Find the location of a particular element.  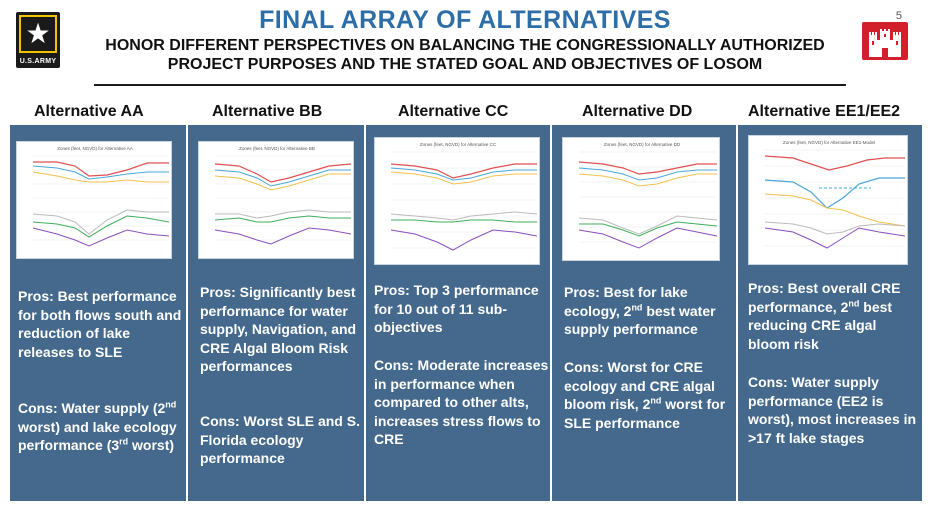

castle-icon is located at coordinates (885, 43).